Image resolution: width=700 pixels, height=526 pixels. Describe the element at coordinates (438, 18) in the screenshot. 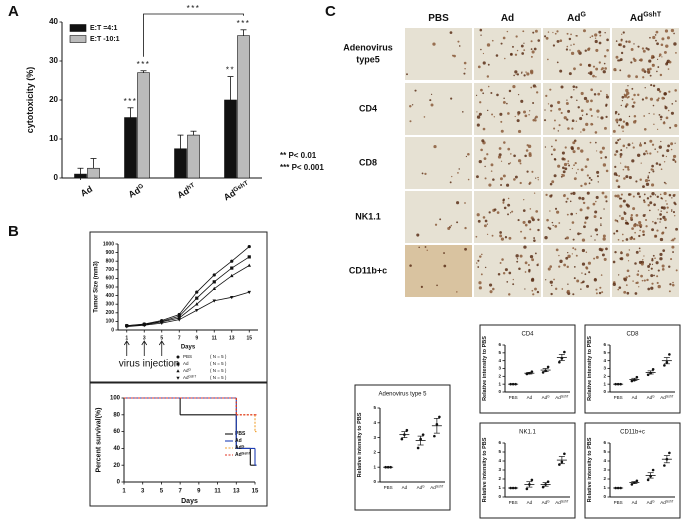

I see `column-header: PBS` at that location.